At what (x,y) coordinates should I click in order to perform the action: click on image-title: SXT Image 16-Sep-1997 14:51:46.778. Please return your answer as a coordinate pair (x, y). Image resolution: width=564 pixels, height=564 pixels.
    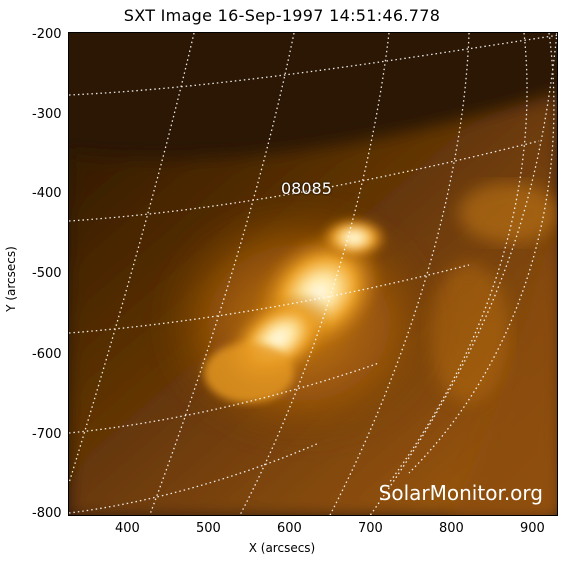
    Looking at the image, I should click on (282, 15).